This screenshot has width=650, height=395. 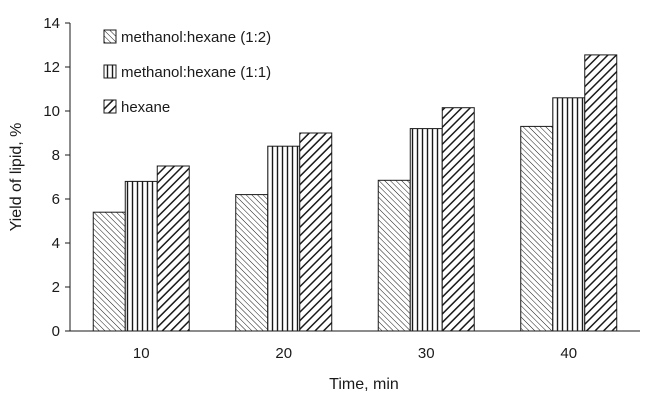 I want to click on x-tick-label: 10, so click(x=141, y=353).